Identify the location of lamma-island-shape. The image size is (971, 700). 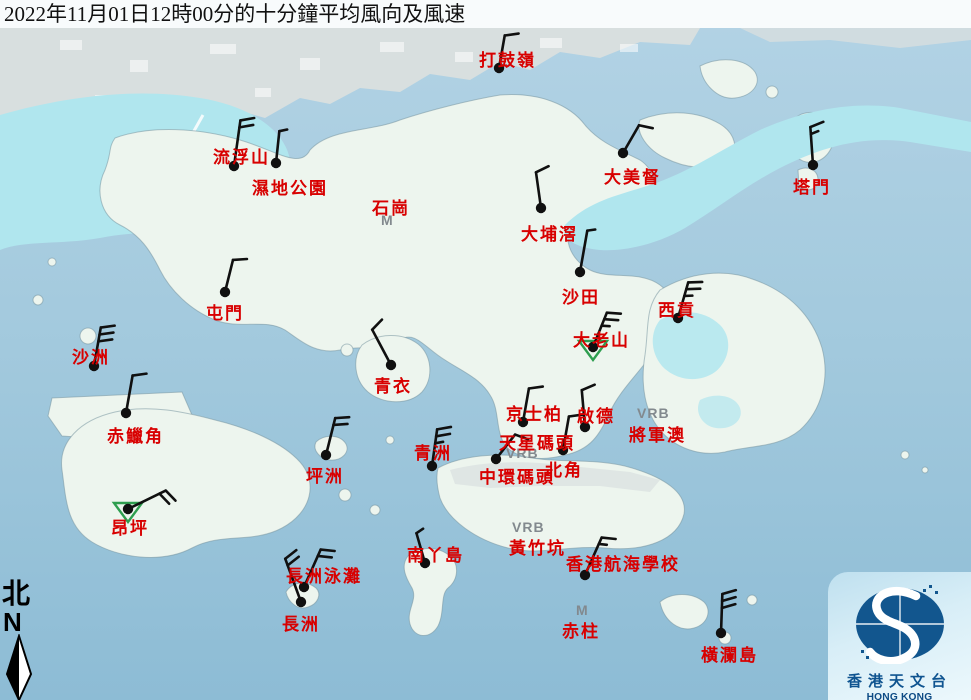
(430, 592).